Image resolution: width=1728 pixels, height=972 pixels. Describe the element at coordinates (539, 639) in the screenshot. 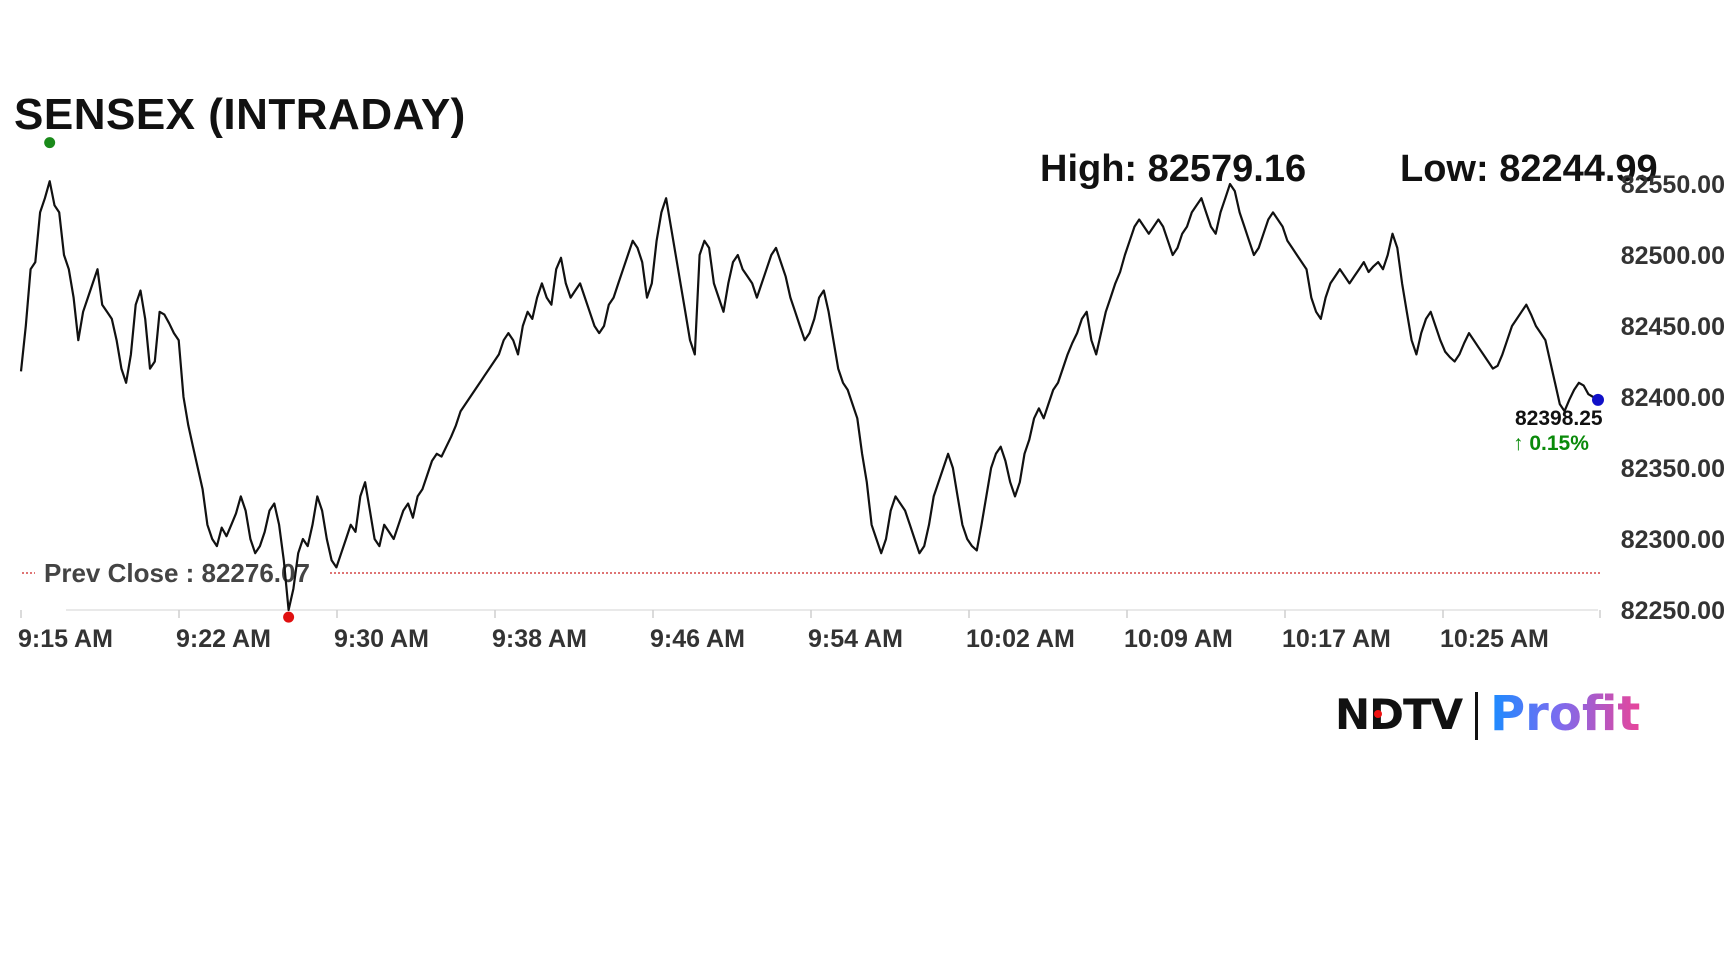

I see `x-tick-label: 9:38 AM` at that location.